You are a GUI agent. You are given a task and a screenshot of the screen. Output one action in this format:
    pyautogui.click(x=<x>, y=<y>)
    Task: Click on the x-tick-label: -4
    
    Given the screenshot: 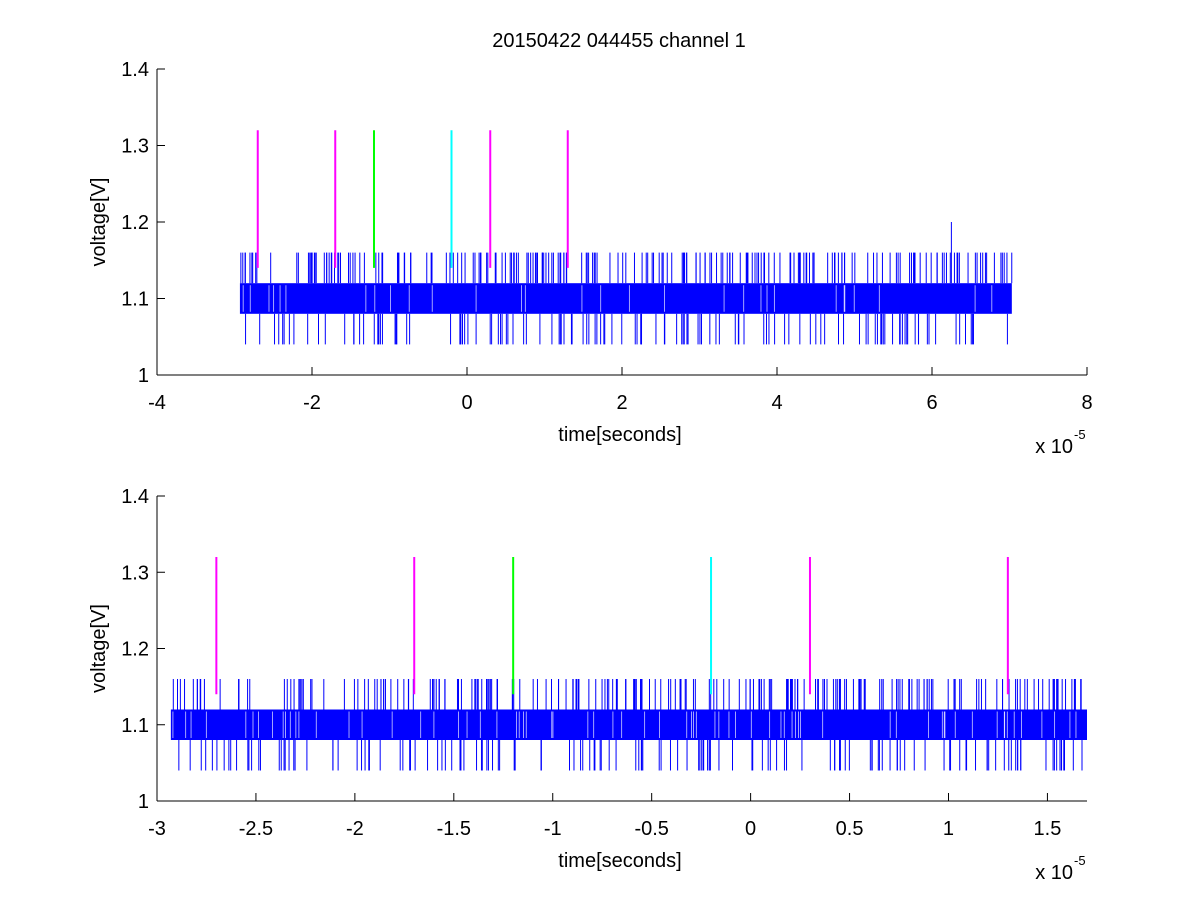 What is the action you would take?
    pyautogui.click(x=157, y=403)
    